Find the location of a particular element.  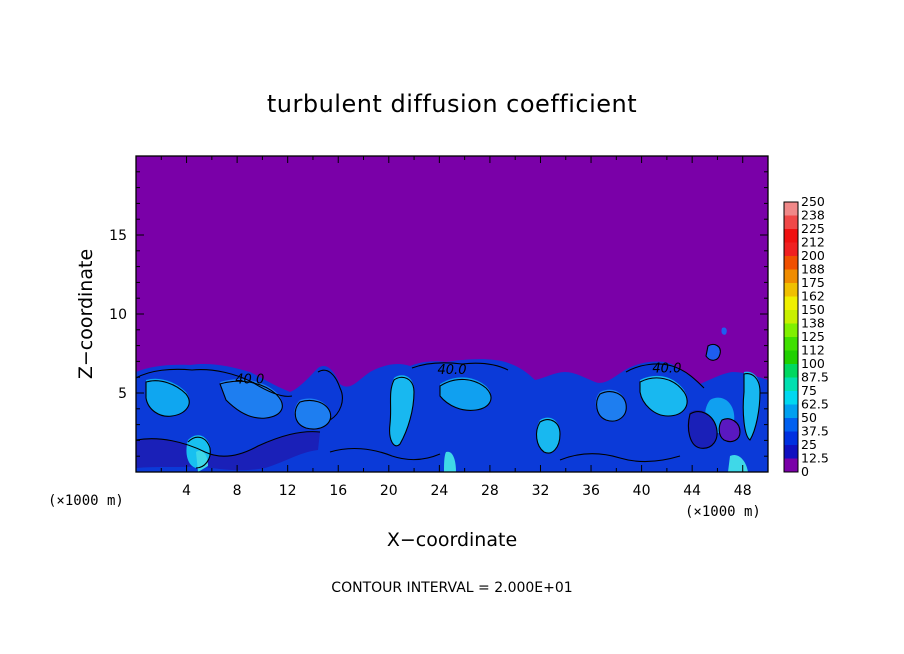

x-tick-label: 40 is located at coordinates (642, 491).